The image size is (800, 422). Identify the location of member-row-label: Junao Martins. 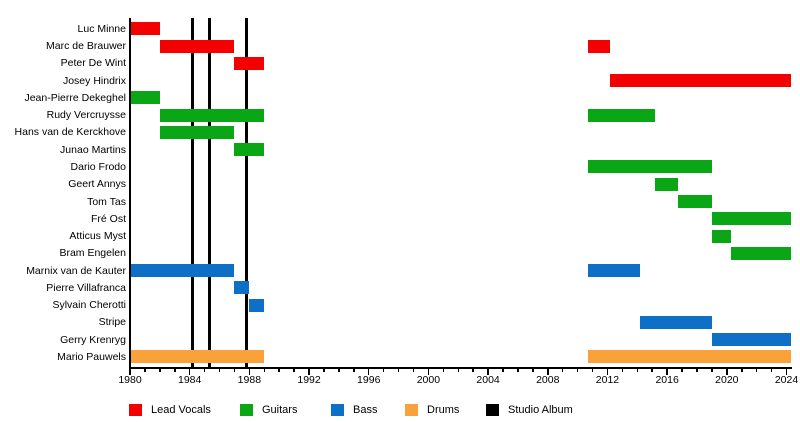
(93, 149).